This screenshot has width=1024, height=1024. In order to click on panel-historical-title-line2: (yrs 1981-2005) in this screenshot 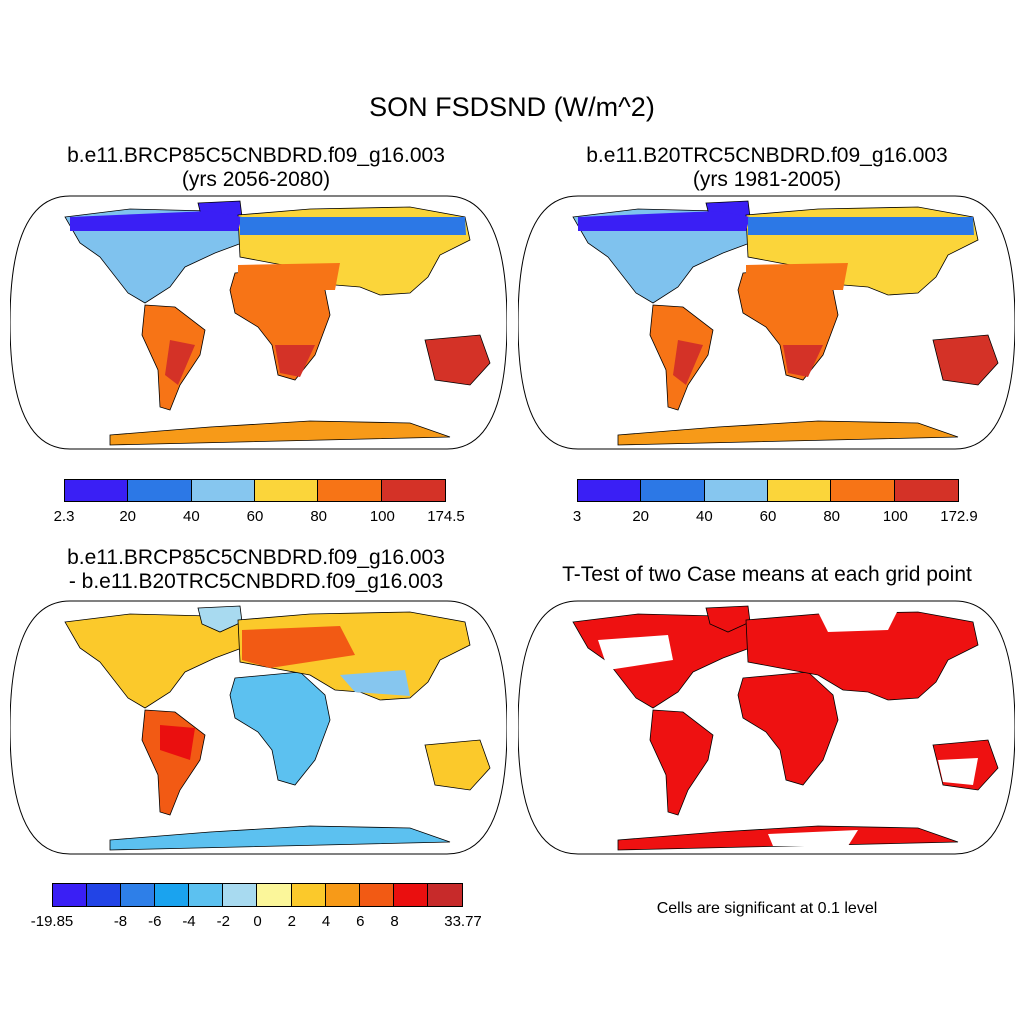, I will do `click(767, 179)`.